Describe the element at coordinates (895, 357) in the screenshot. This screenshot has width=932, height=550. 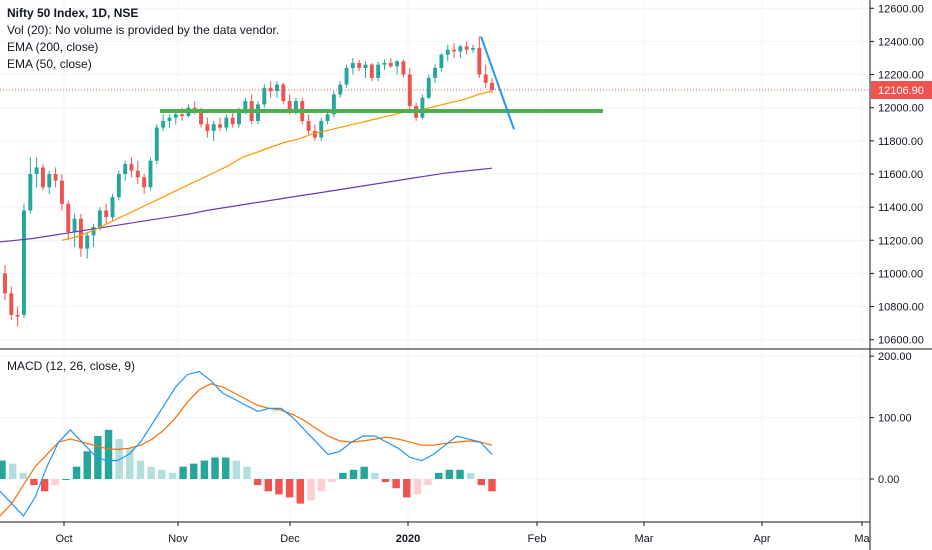
I see `macd-y-tick-label: 200.00` at that location.